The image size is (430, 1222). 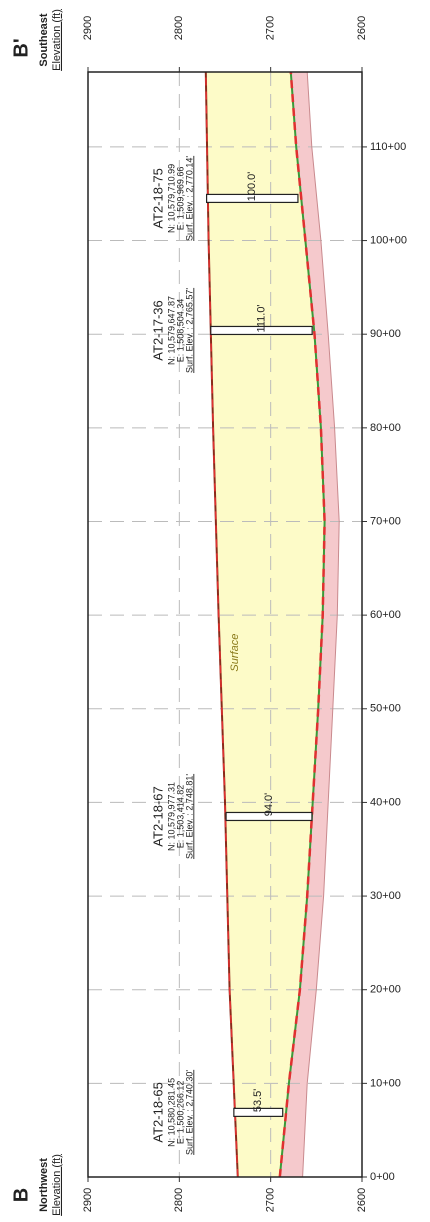 I want to click on x-tick-label: 70+00, so click(x=385, y=521).